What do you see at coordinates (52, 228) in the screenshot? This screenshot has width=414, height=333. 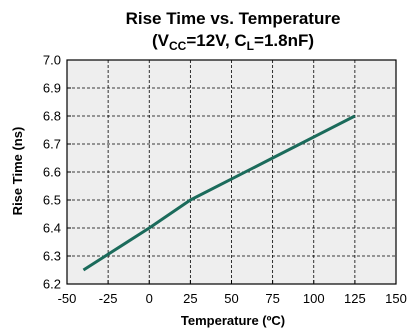 I see `y-tick-label: 6.4` at bounding box center [52, 228].